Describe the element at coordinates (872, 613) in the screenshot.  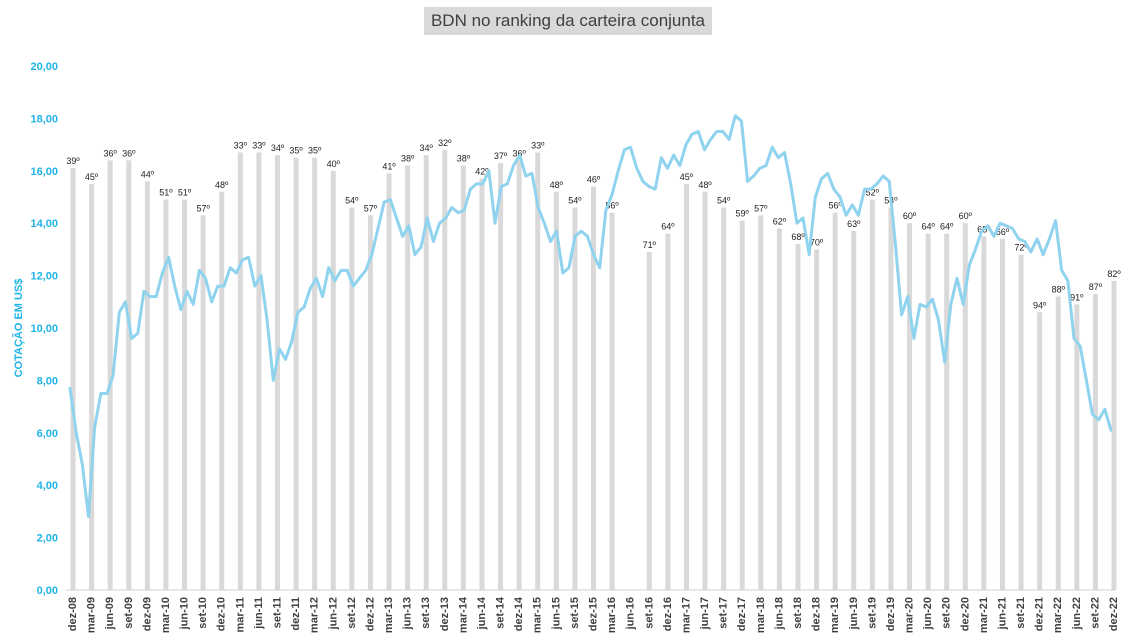
I see `x-tick-label: set-19` at that location.